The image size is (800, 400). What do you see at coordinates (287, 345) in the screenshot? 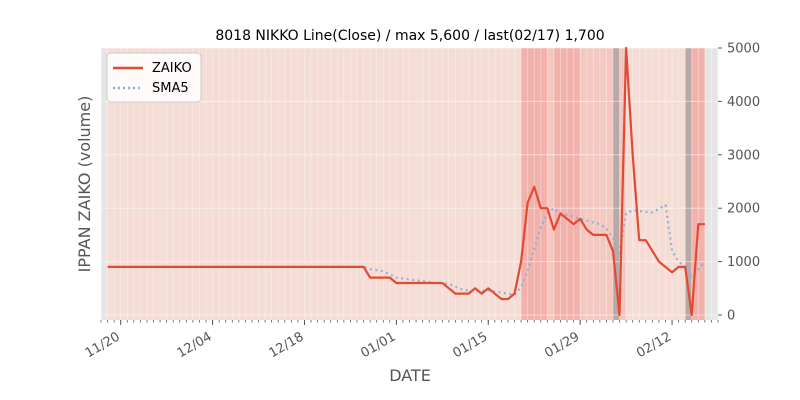
I see `x-tick-label: 12/18` at bounding box center [287, 345].